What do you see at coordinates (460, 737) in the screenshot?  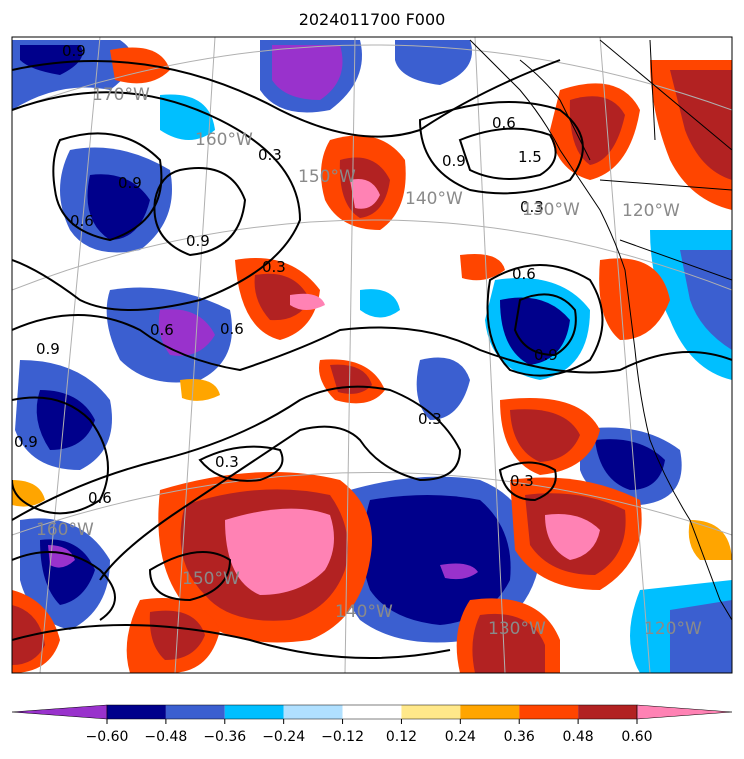 I see `colorbar-tick-label: 0.24` at bounding box center [460, 737].